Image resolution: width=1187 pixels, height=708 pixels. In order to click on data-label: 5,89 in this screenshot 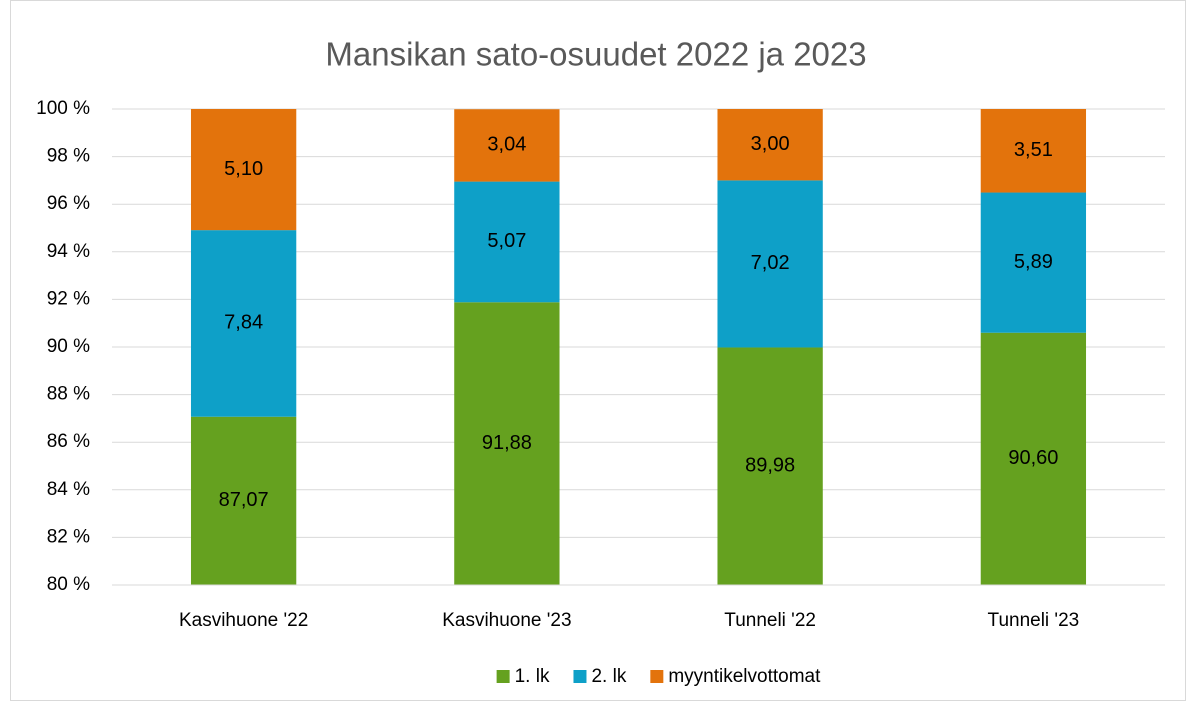, I will do `click(1033, 262)`.